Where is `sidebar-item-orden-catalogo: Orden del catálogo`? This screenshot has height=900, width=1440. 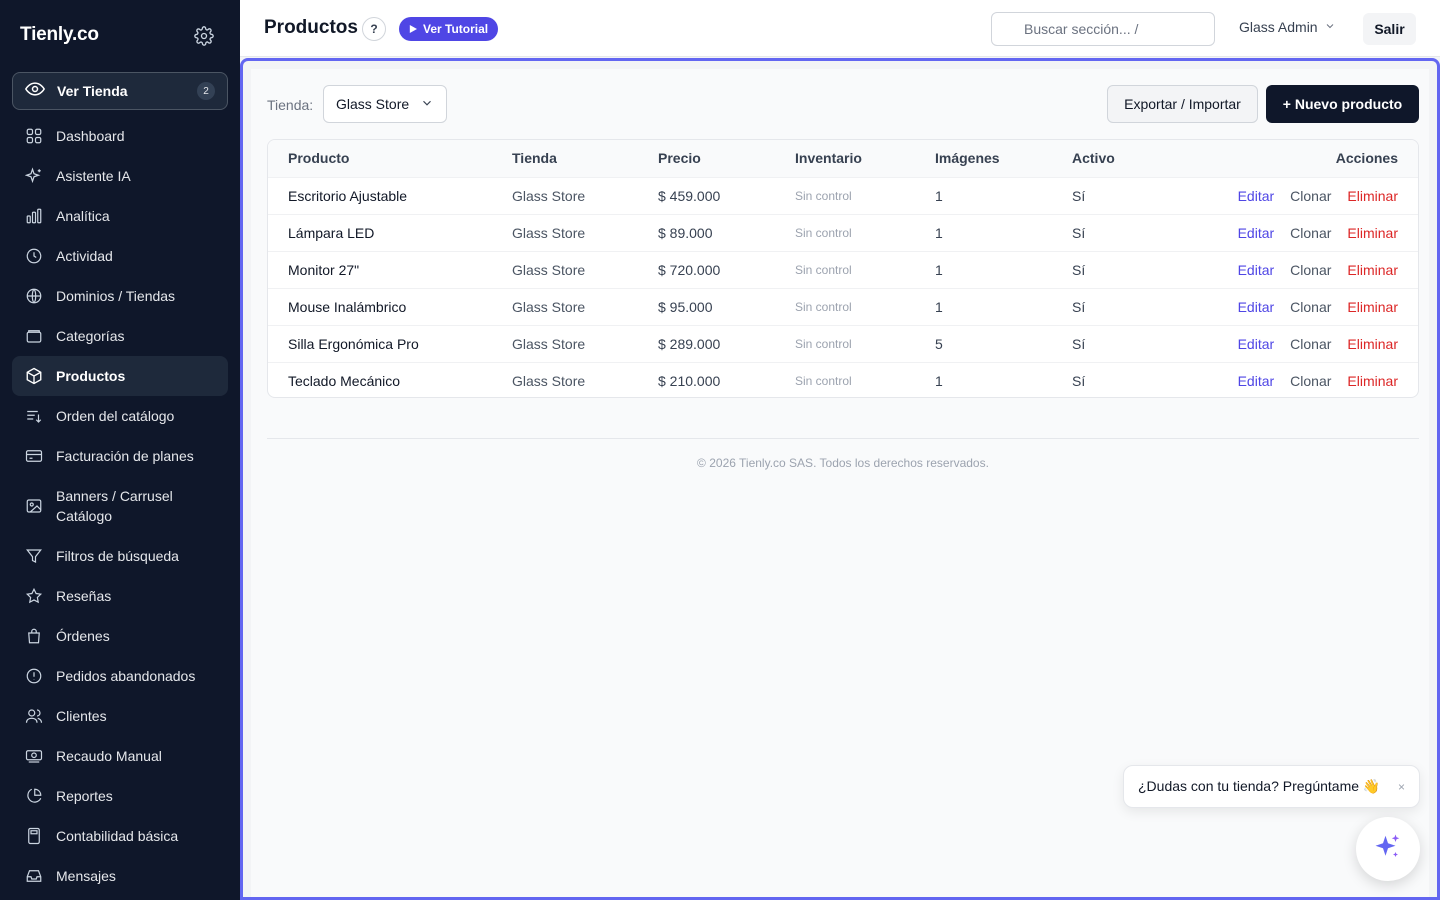 sidebar-item-orden-catalogo: Orden del catálogo is located at coordinates (120, 416).